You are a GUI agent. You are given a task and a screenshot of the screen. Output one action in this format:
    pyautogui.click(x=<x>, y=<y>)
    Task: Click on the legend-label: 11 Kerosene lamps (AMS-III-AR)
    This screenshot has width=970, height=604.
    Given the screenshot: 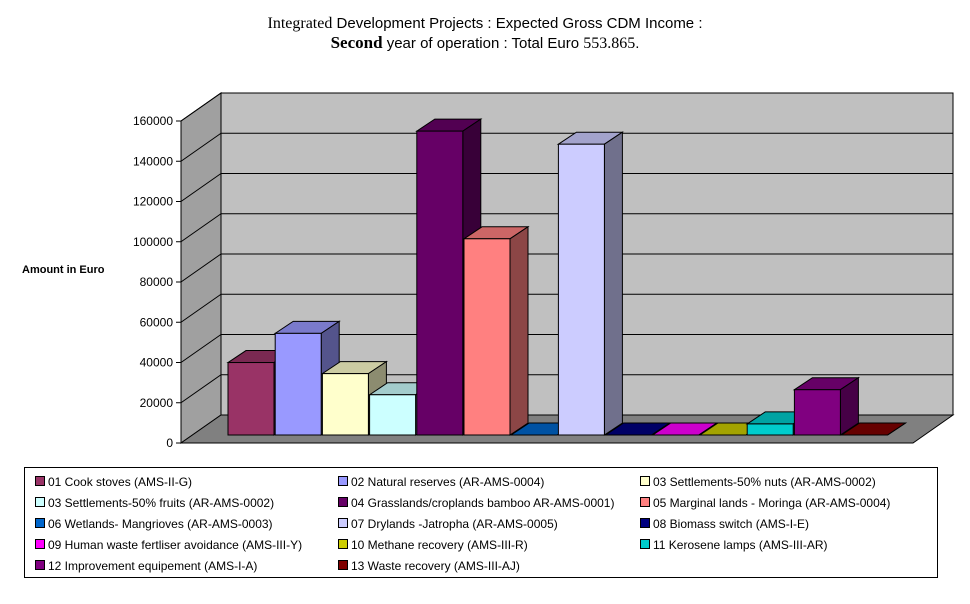 What is the action you would take?
    pyautogui.click(x=740, y=545)
    